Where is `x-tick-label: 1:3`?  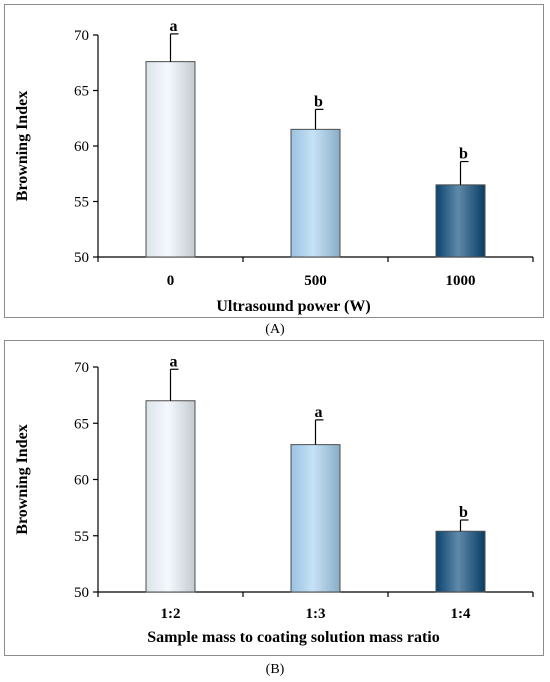
x-tick-label: 1:3 is located at coordinates (316, 614).